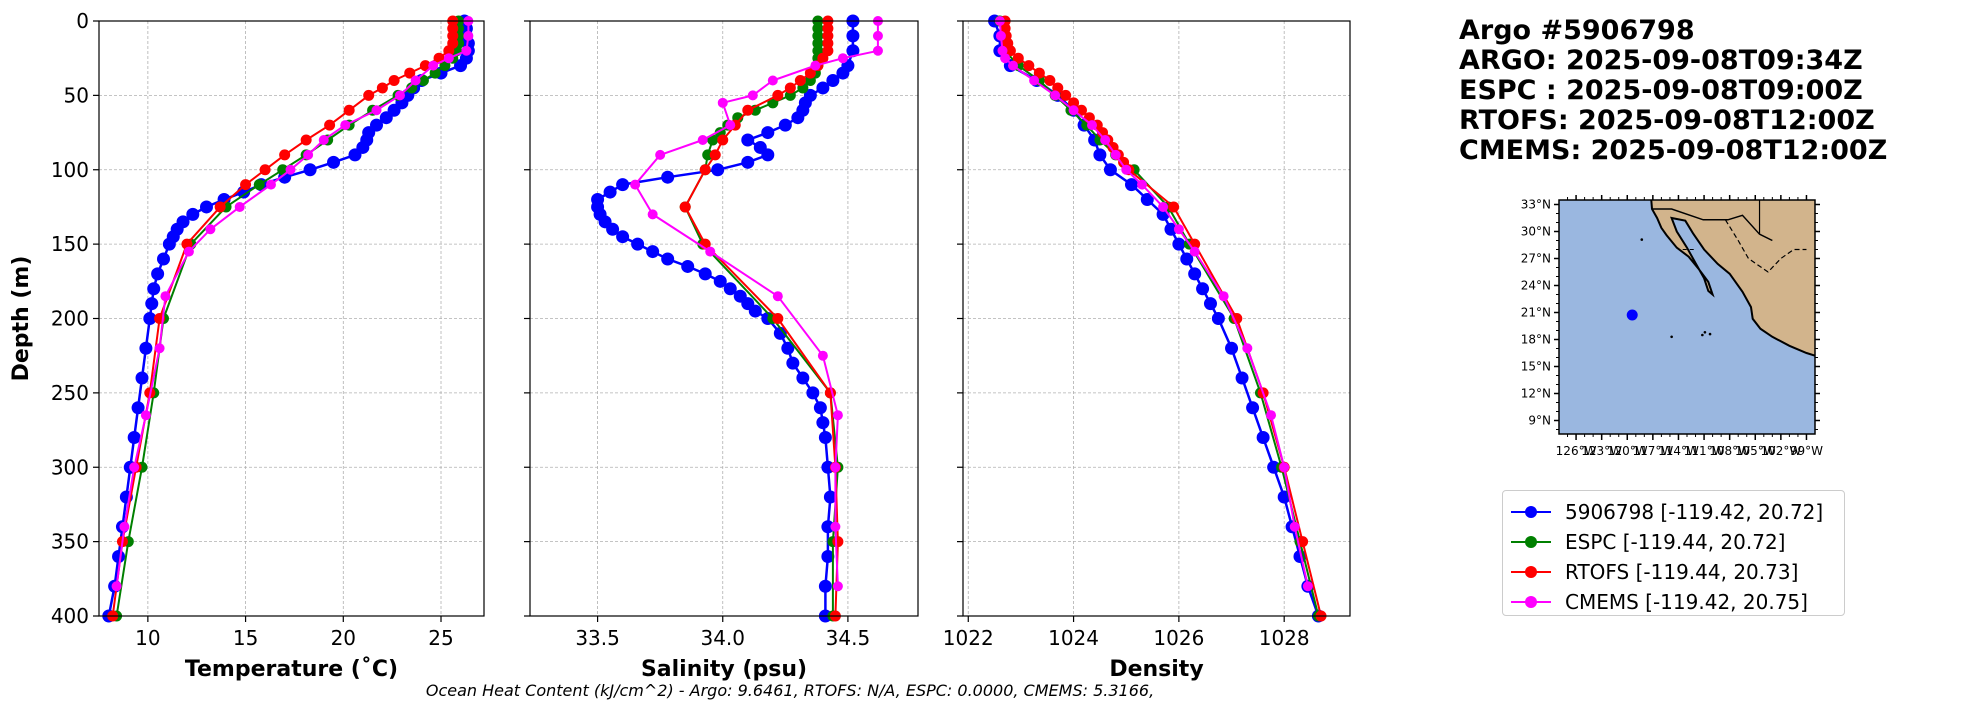  I want to click on map-lon-label: 105°W, so click(1755, 451).